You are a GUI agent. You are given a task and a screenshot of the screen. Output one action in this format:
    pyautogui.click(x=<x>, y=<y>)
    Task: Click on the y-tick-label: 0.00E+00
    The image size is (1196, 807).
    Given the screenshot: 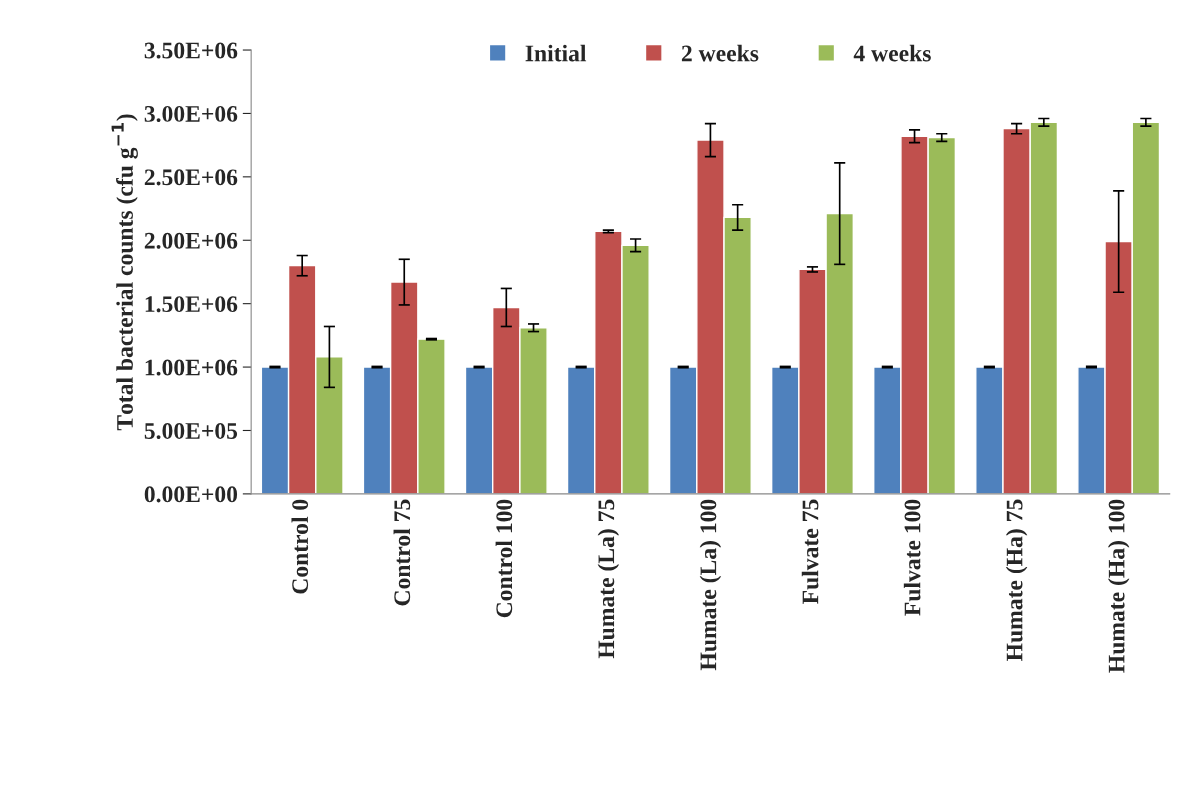 What is the action you would take?
    pyautogui.click(x=191, y=494)
    